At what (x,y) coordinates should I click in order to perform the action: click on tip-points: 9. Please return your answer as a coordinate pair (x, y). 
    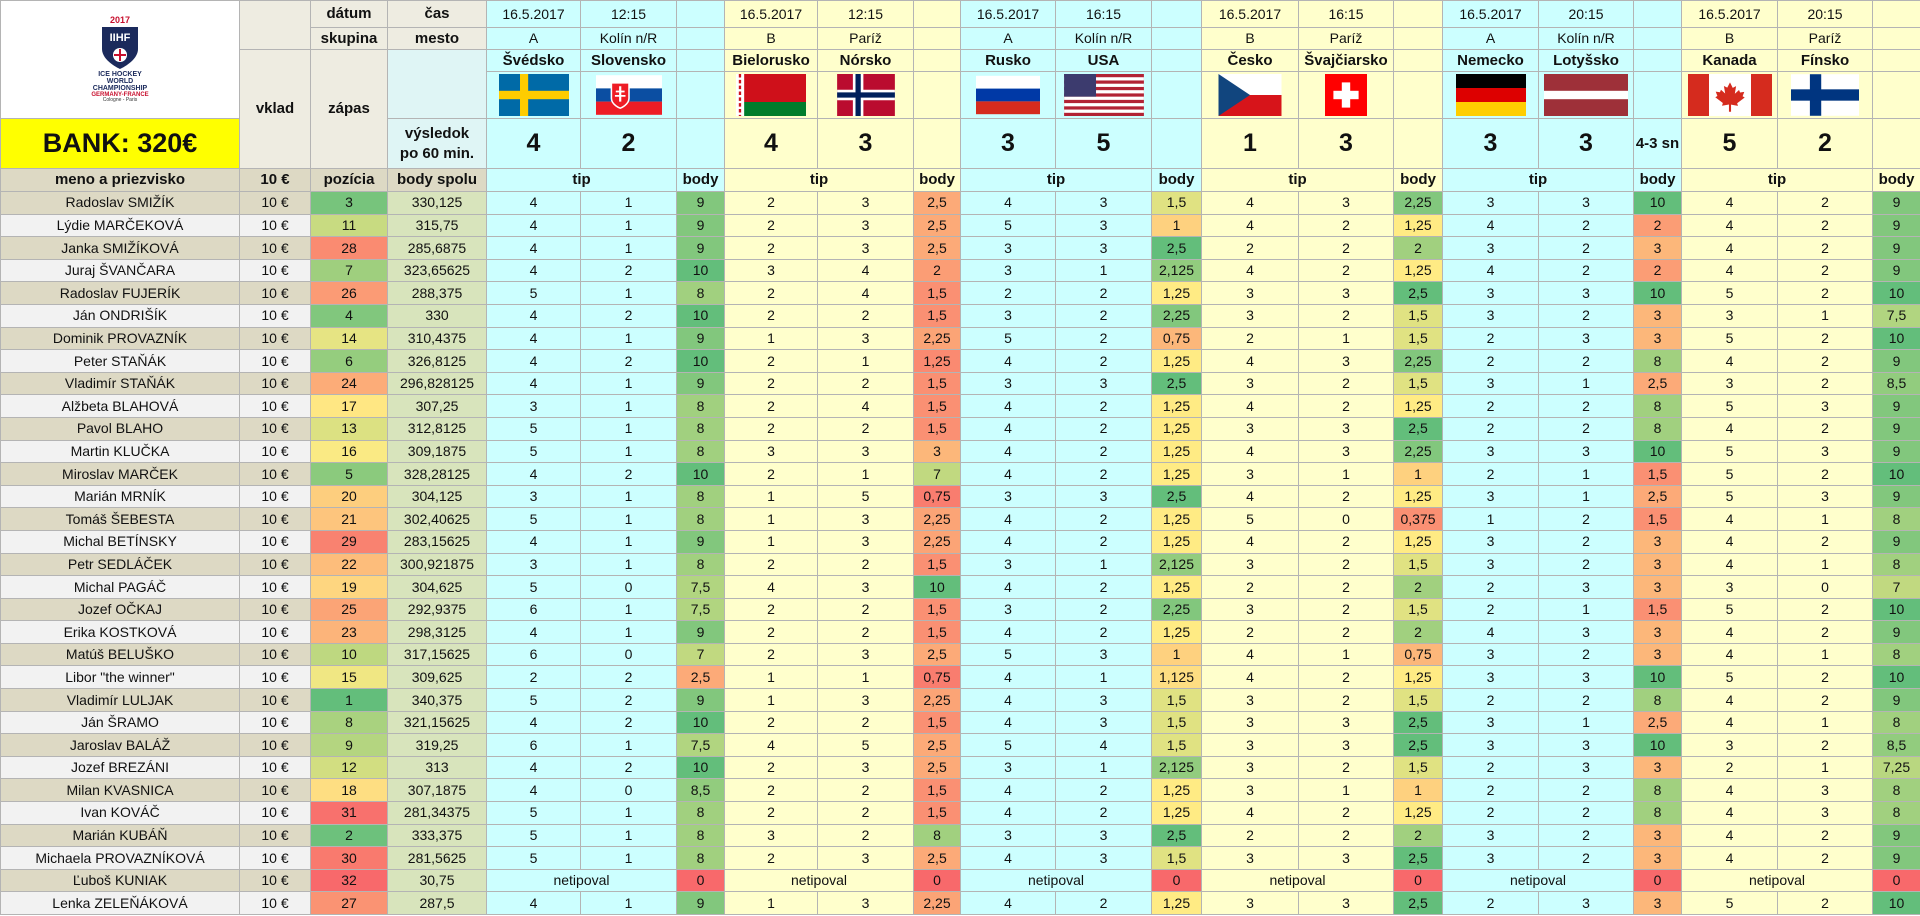
    Looking at the image, I should click on (1896, 361).